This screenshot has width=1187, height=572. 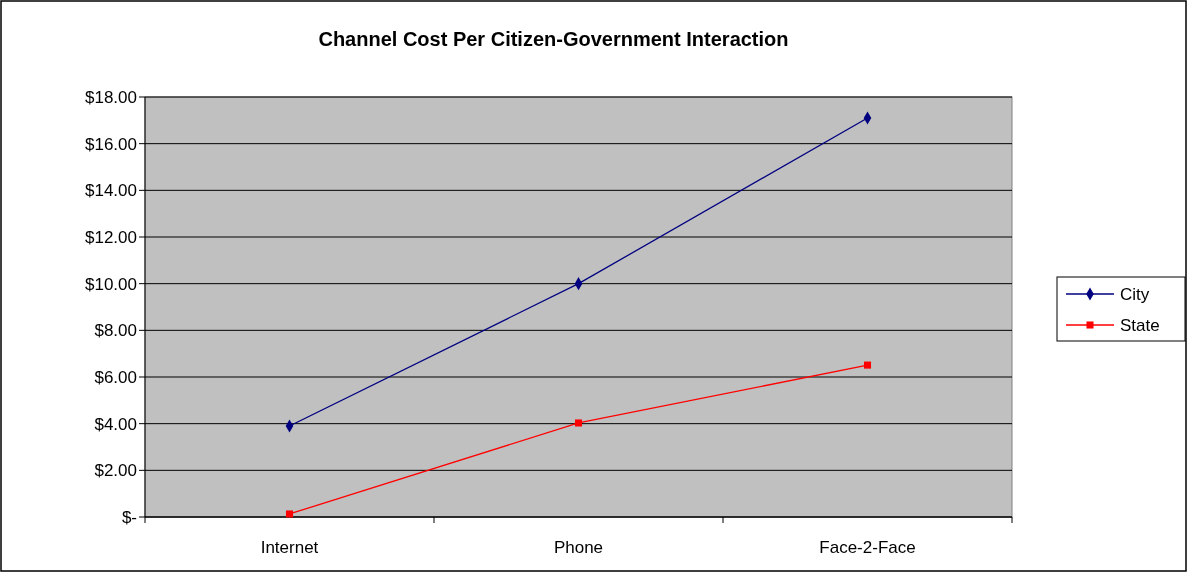 I want to click on y-tick-label: $-, so click(x=129, y=517).